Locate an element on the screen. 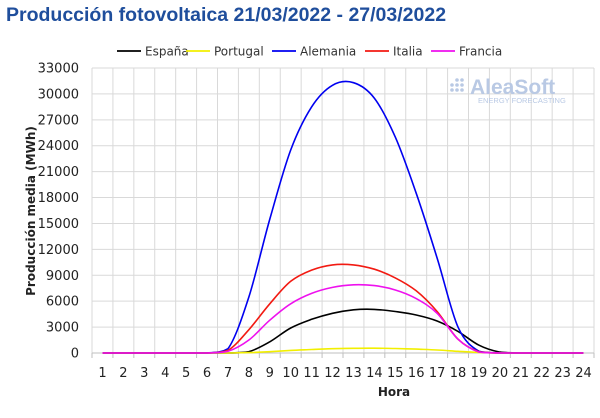 This screenshot has height=418, width=600. x-axis-title: Hora is located at coordinates (394, 392).